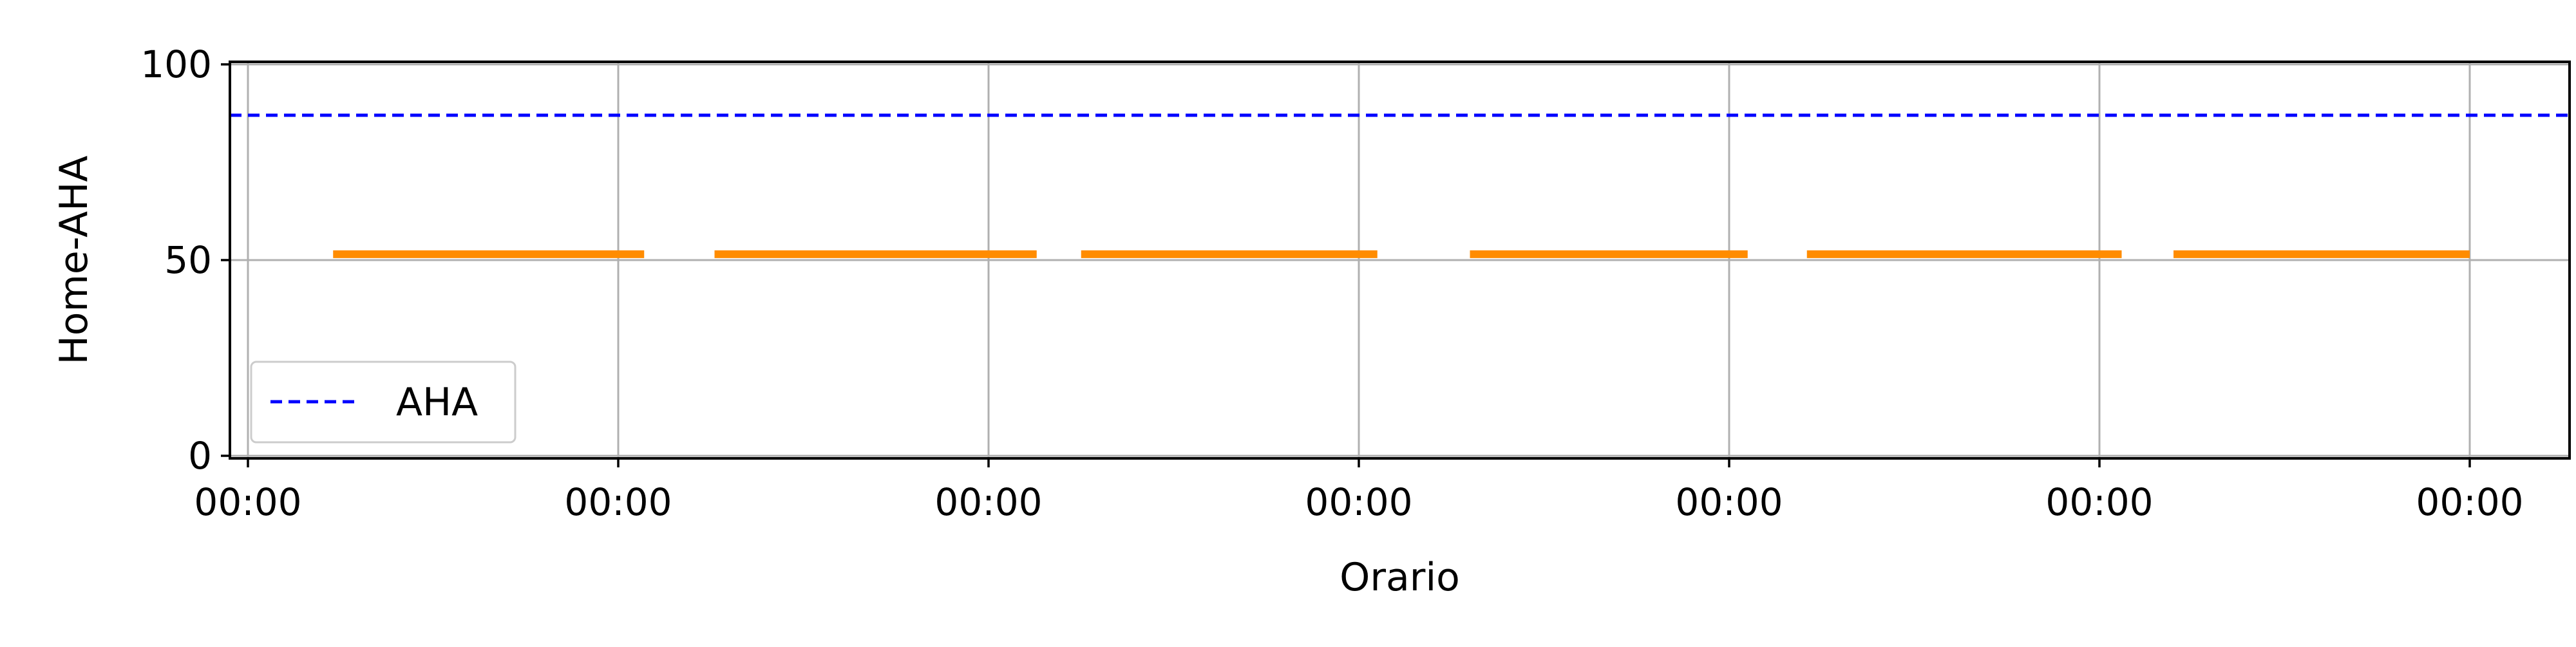 The height and width of the screenshot is (647, 2576). What do you see at coordinates (1400, 577) in the screenshot?
I see `x-axis-label: Orario` at bounding box center [1400, 577].